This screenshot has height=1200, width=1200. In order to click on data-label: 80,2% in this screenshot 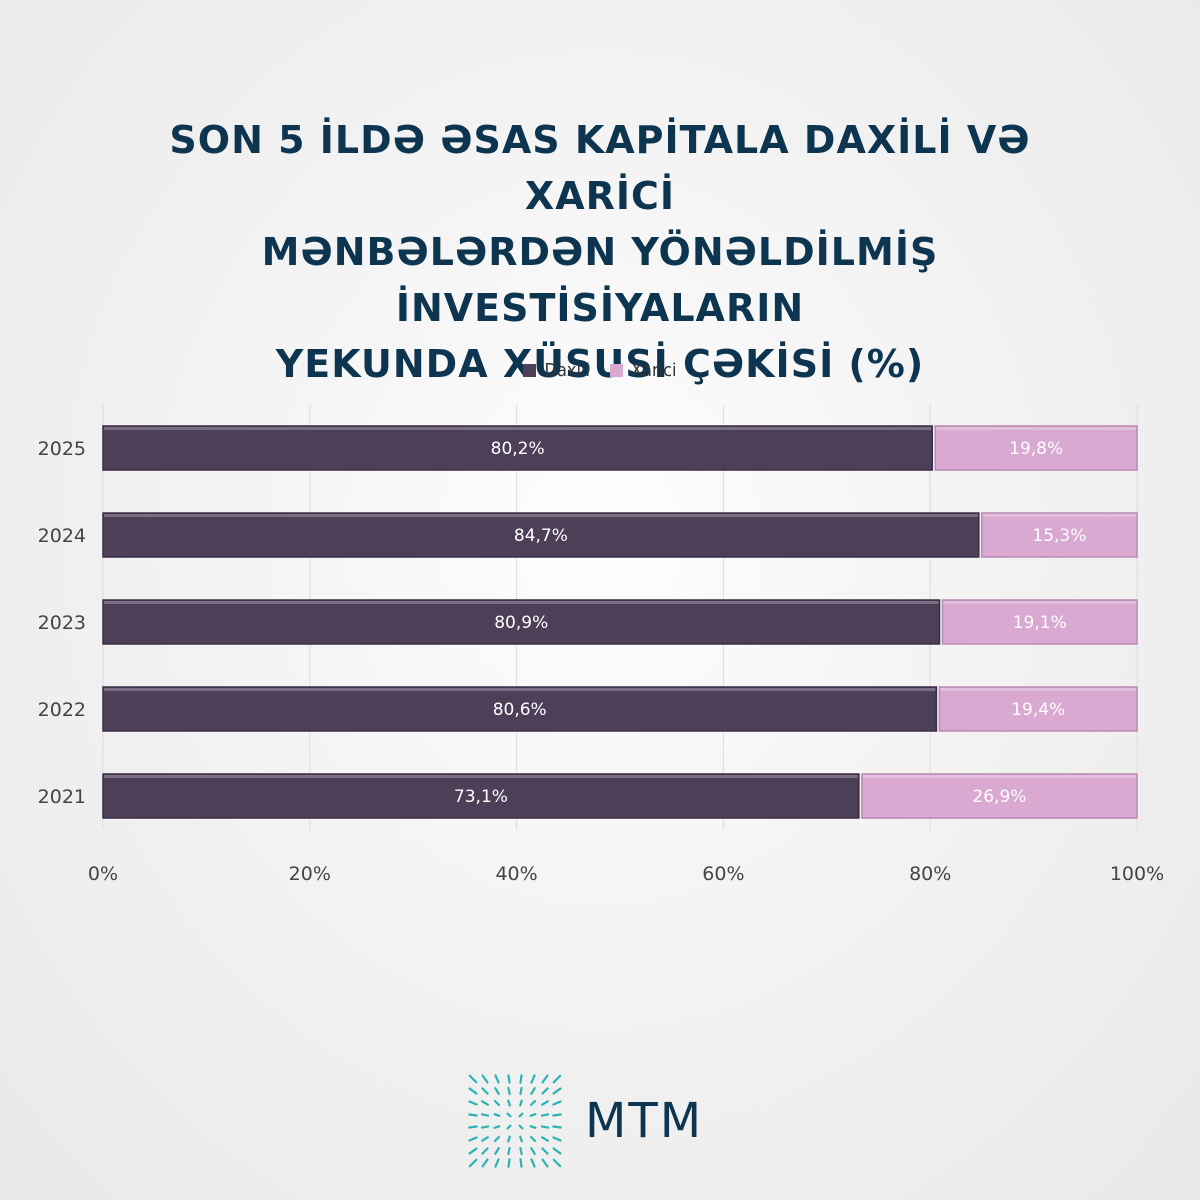, I will do `click(518, 449)`.